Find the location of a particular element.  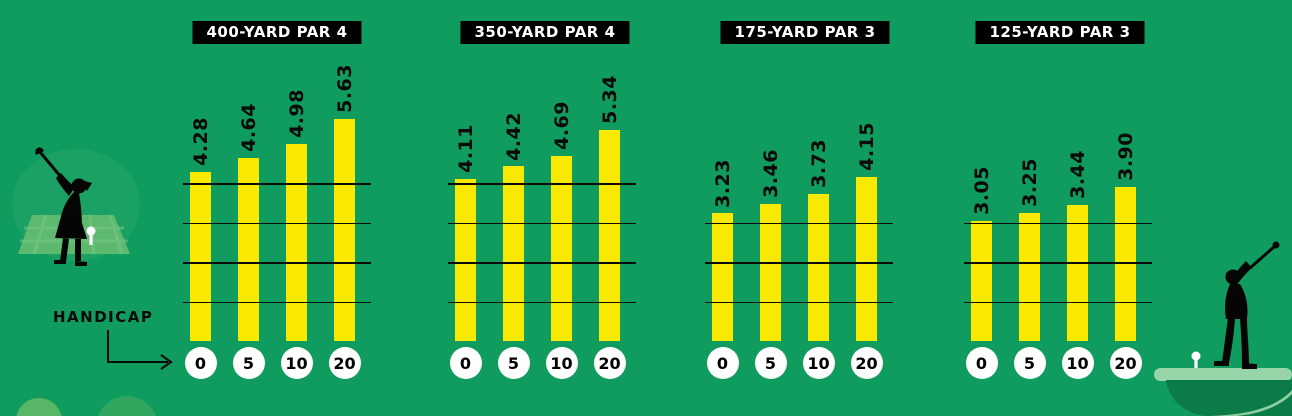

bar: 3.73 is located at coordinates (819, 240).